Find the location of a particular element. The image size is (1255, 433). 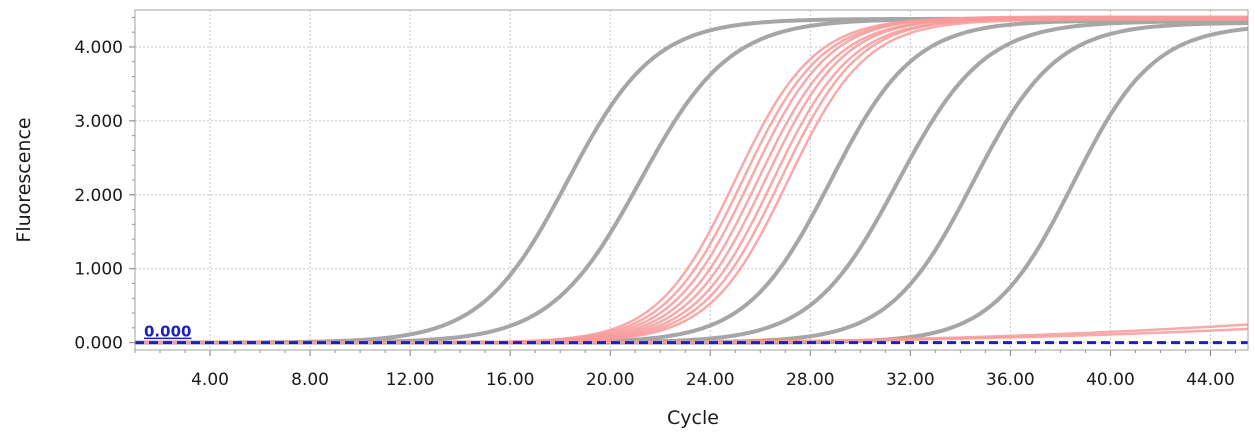

x-tick-label: 32.00 is located at coordinates (910, 380).